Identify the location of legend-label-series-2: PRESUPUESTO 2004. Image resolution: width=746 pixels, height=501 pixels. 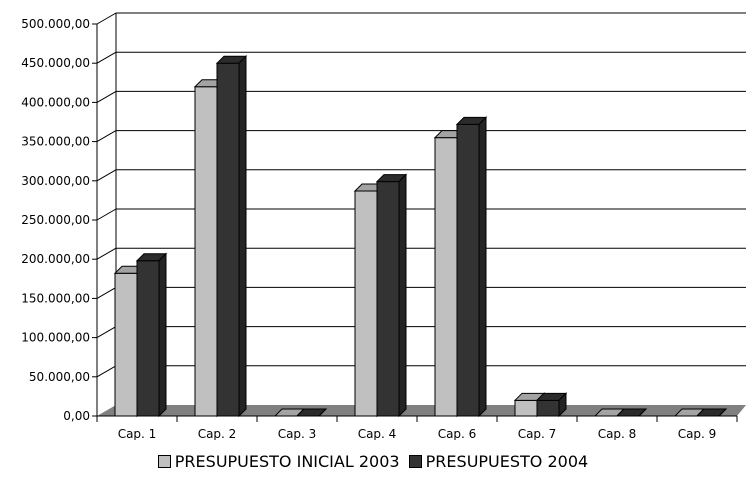
(507, 461).